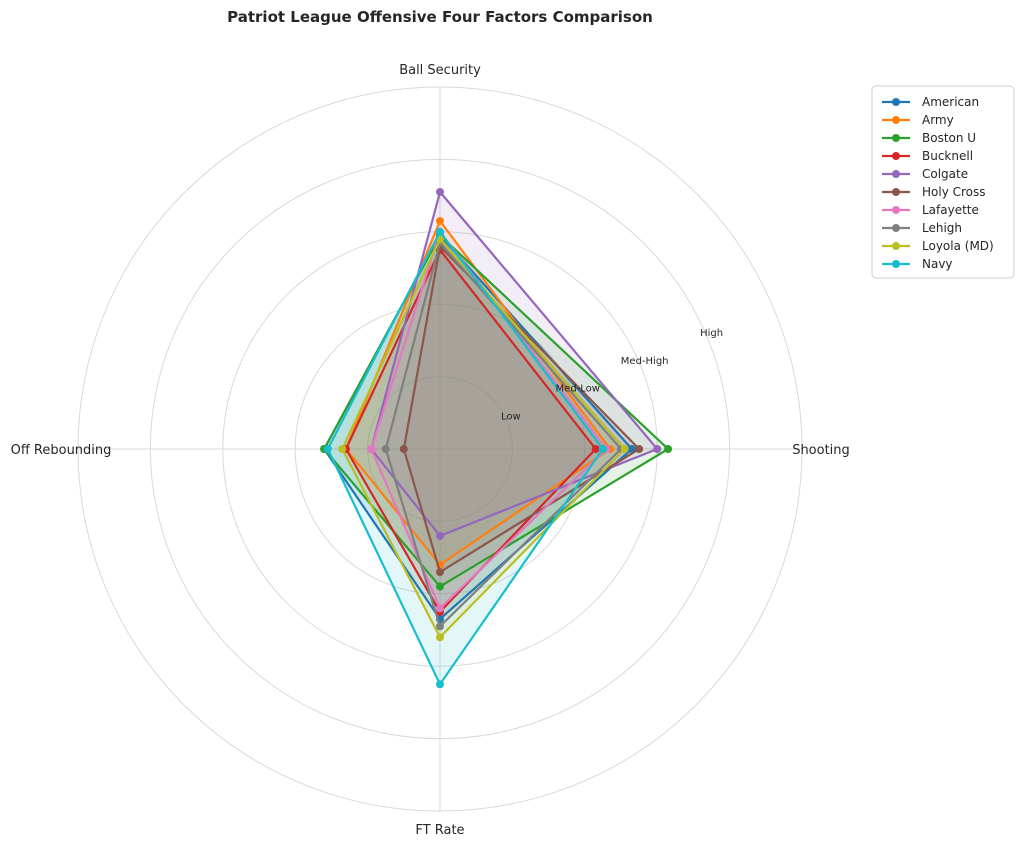 The width and height of the screenshot is (1024, 845). Describe the element at coordinates (578, 389) in the screenshot. I see `ring-label: Med-Low` at that location.